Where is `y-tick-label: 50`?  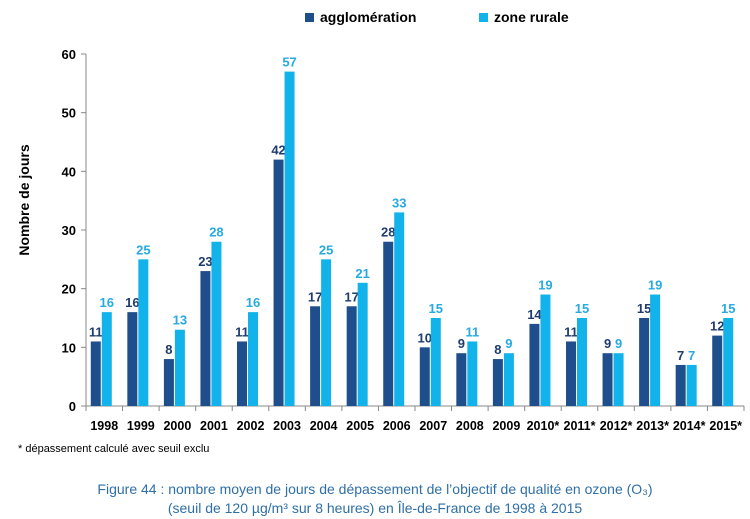 y-tick-label: 50 is located at coordinates (69, 113).